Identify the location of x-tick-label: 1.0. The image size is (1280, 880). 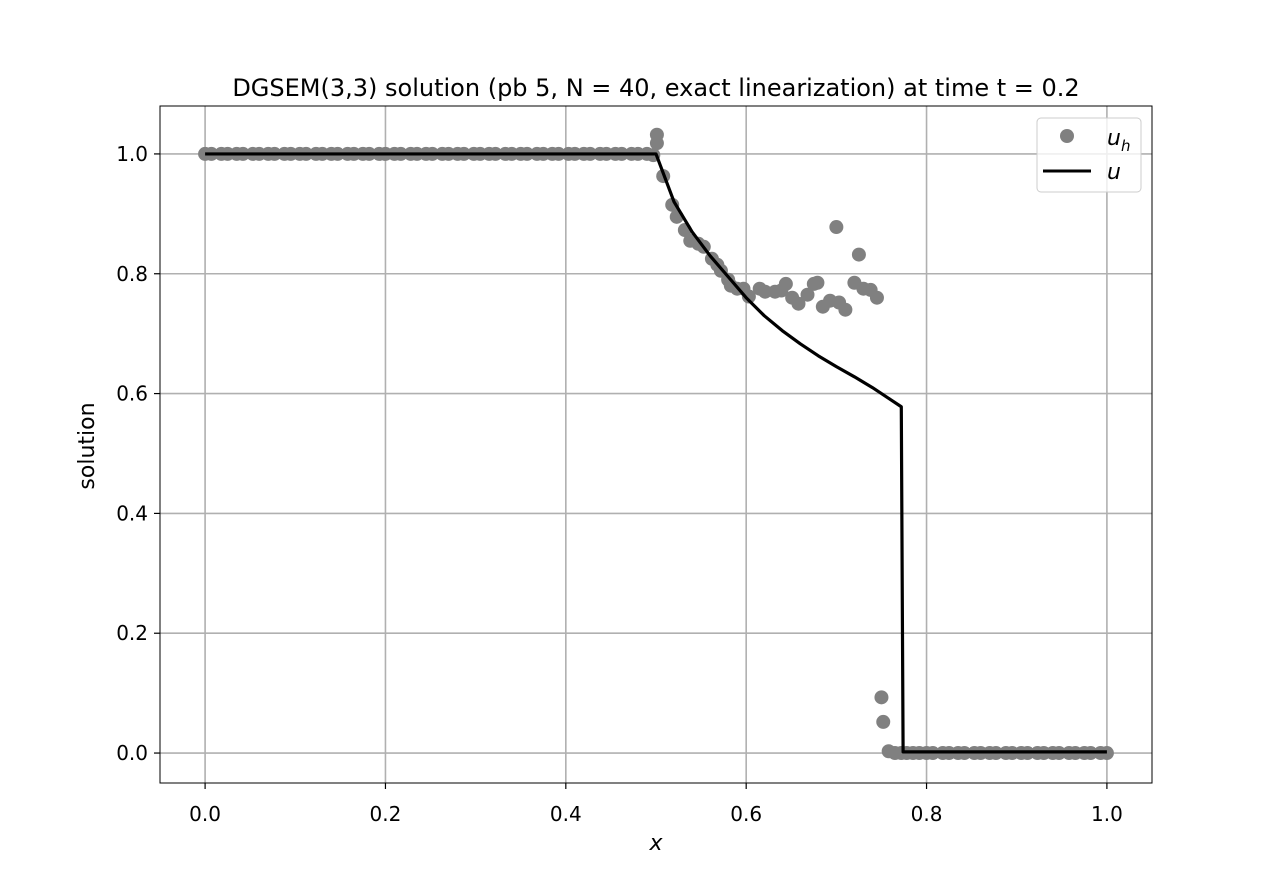
(1107, 814).